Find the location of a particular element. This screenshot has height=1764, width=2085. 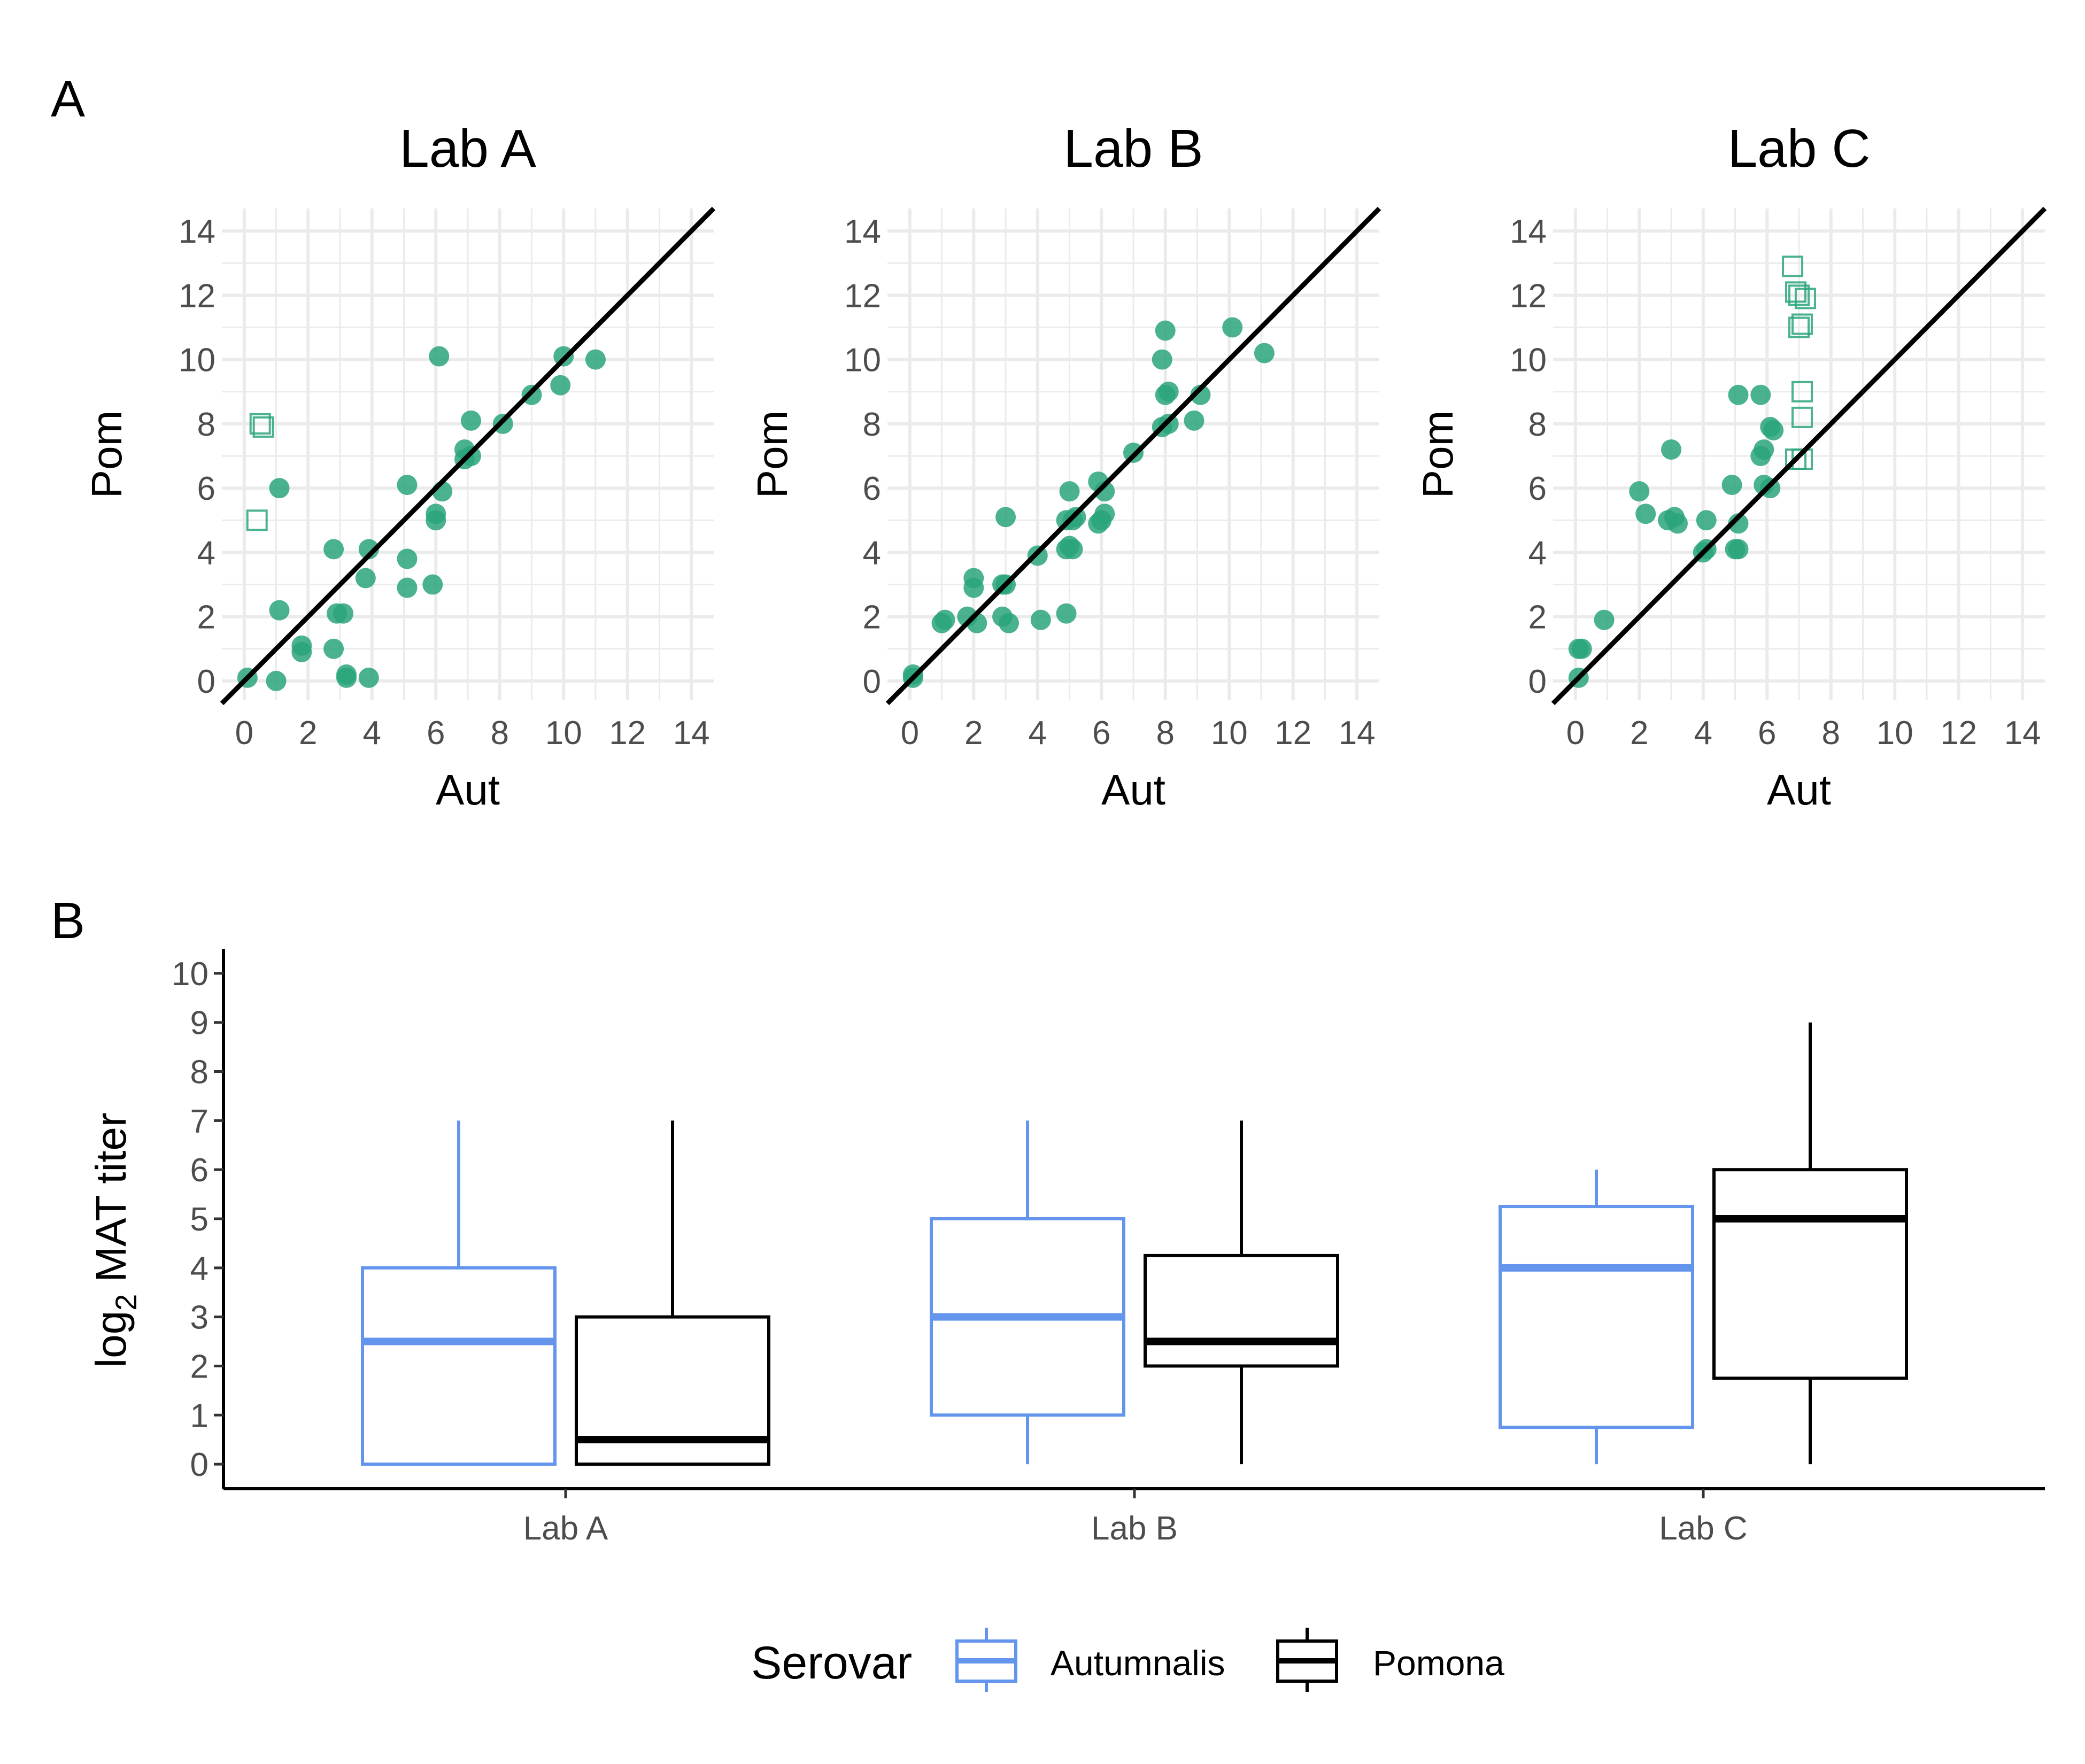

reference-line is located at coordinates (468, 456).